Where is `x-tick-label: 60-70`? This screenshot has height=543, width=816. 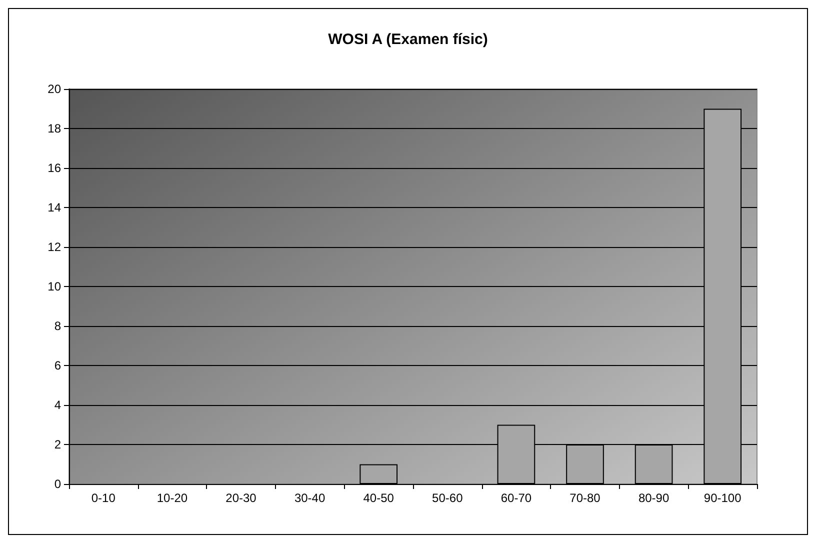
x-tick-label: 60-70 is located at coordinates (516, 498).